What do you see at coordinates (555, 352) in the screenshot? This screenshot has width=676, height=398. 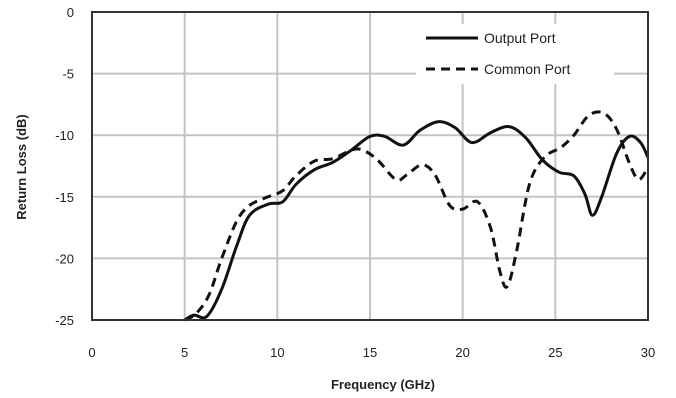 I see `x-tick-label: 25` at bounding box center [555, 352].